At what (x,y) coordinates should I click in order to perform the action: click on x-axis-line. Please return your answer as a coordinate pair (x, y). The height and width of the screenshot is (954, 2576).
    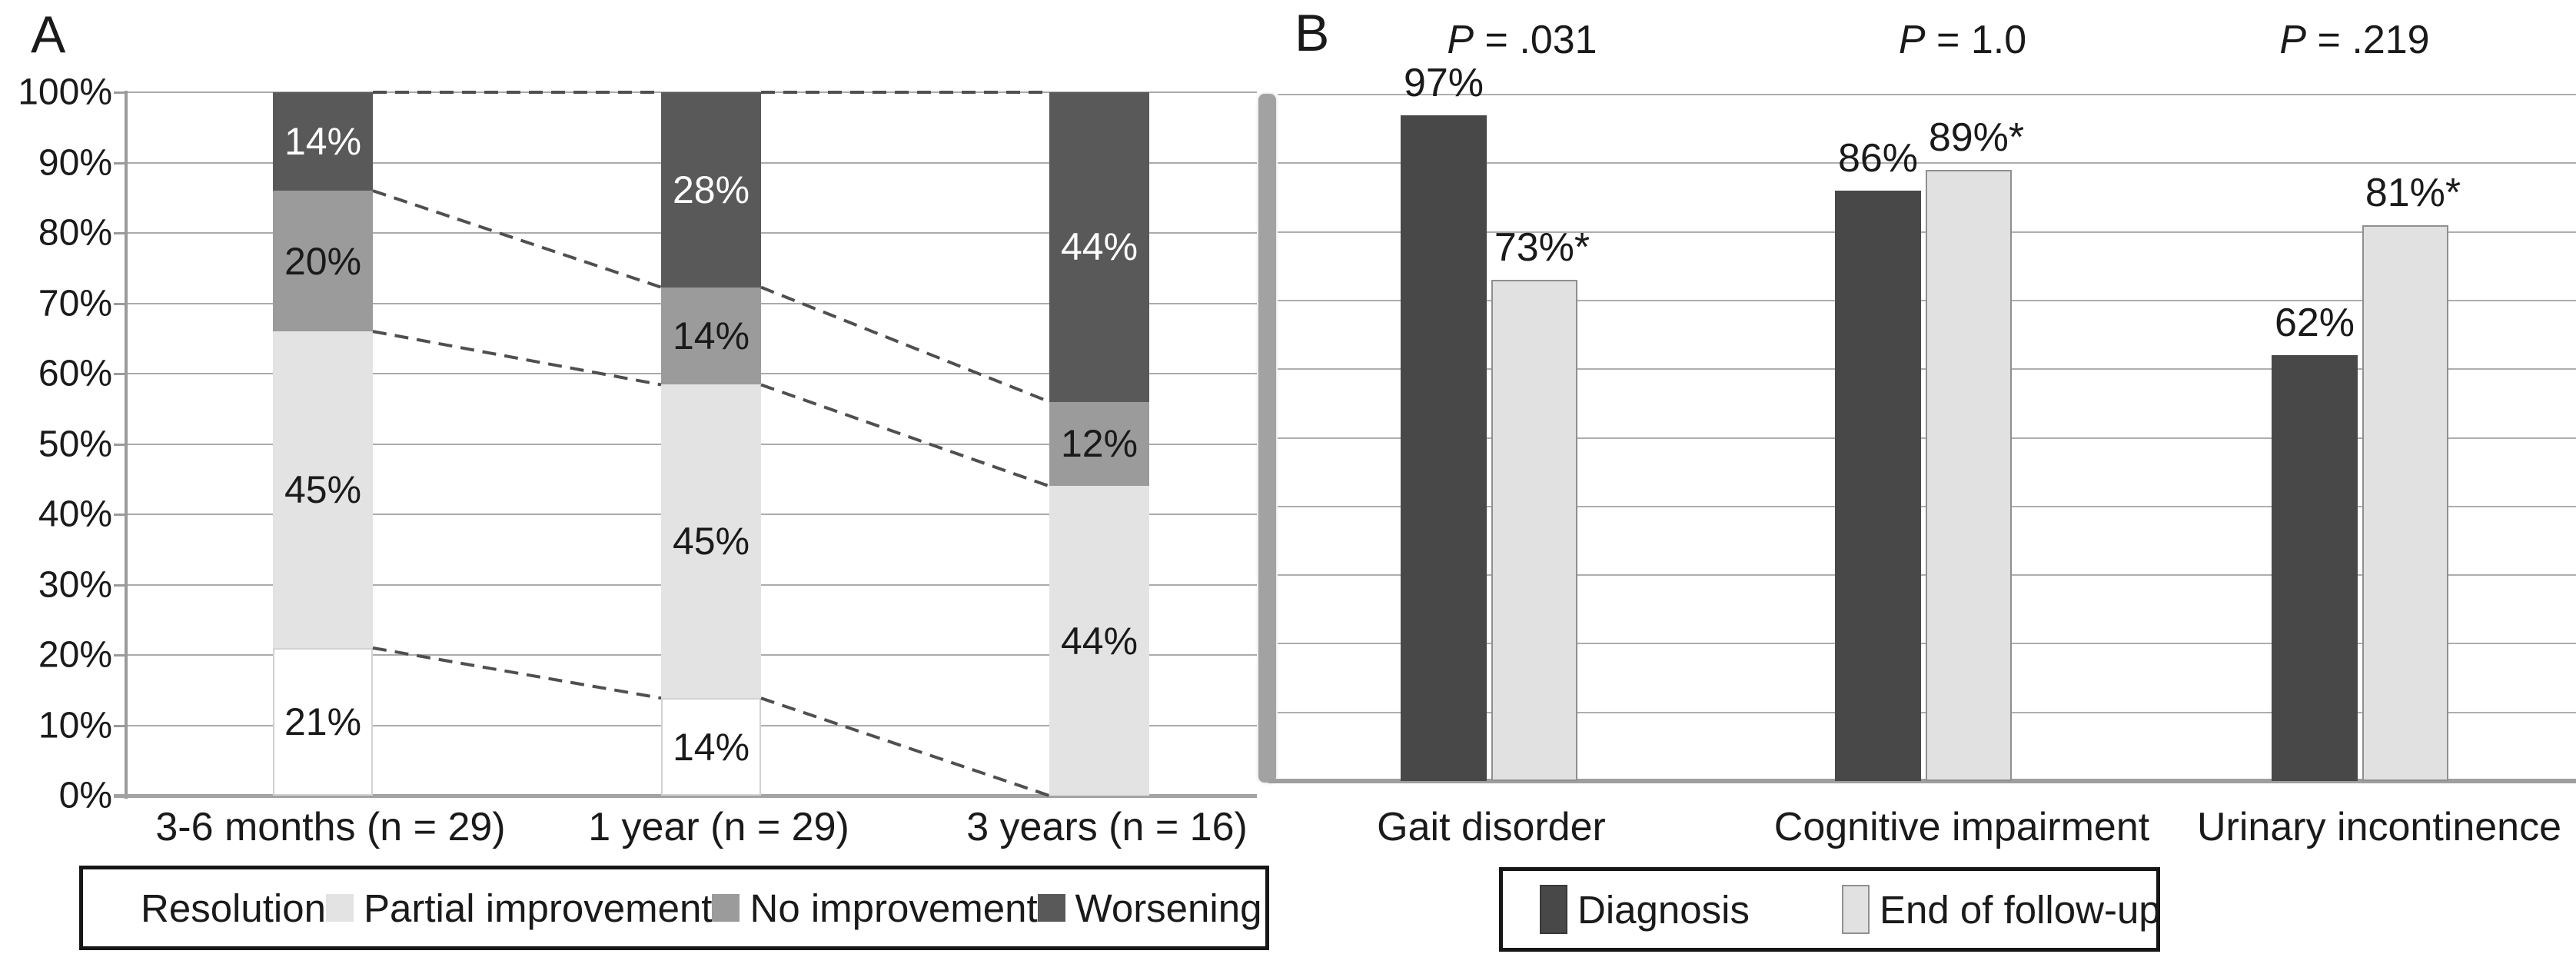
    Looking at the image, I should click on (1922, 781).